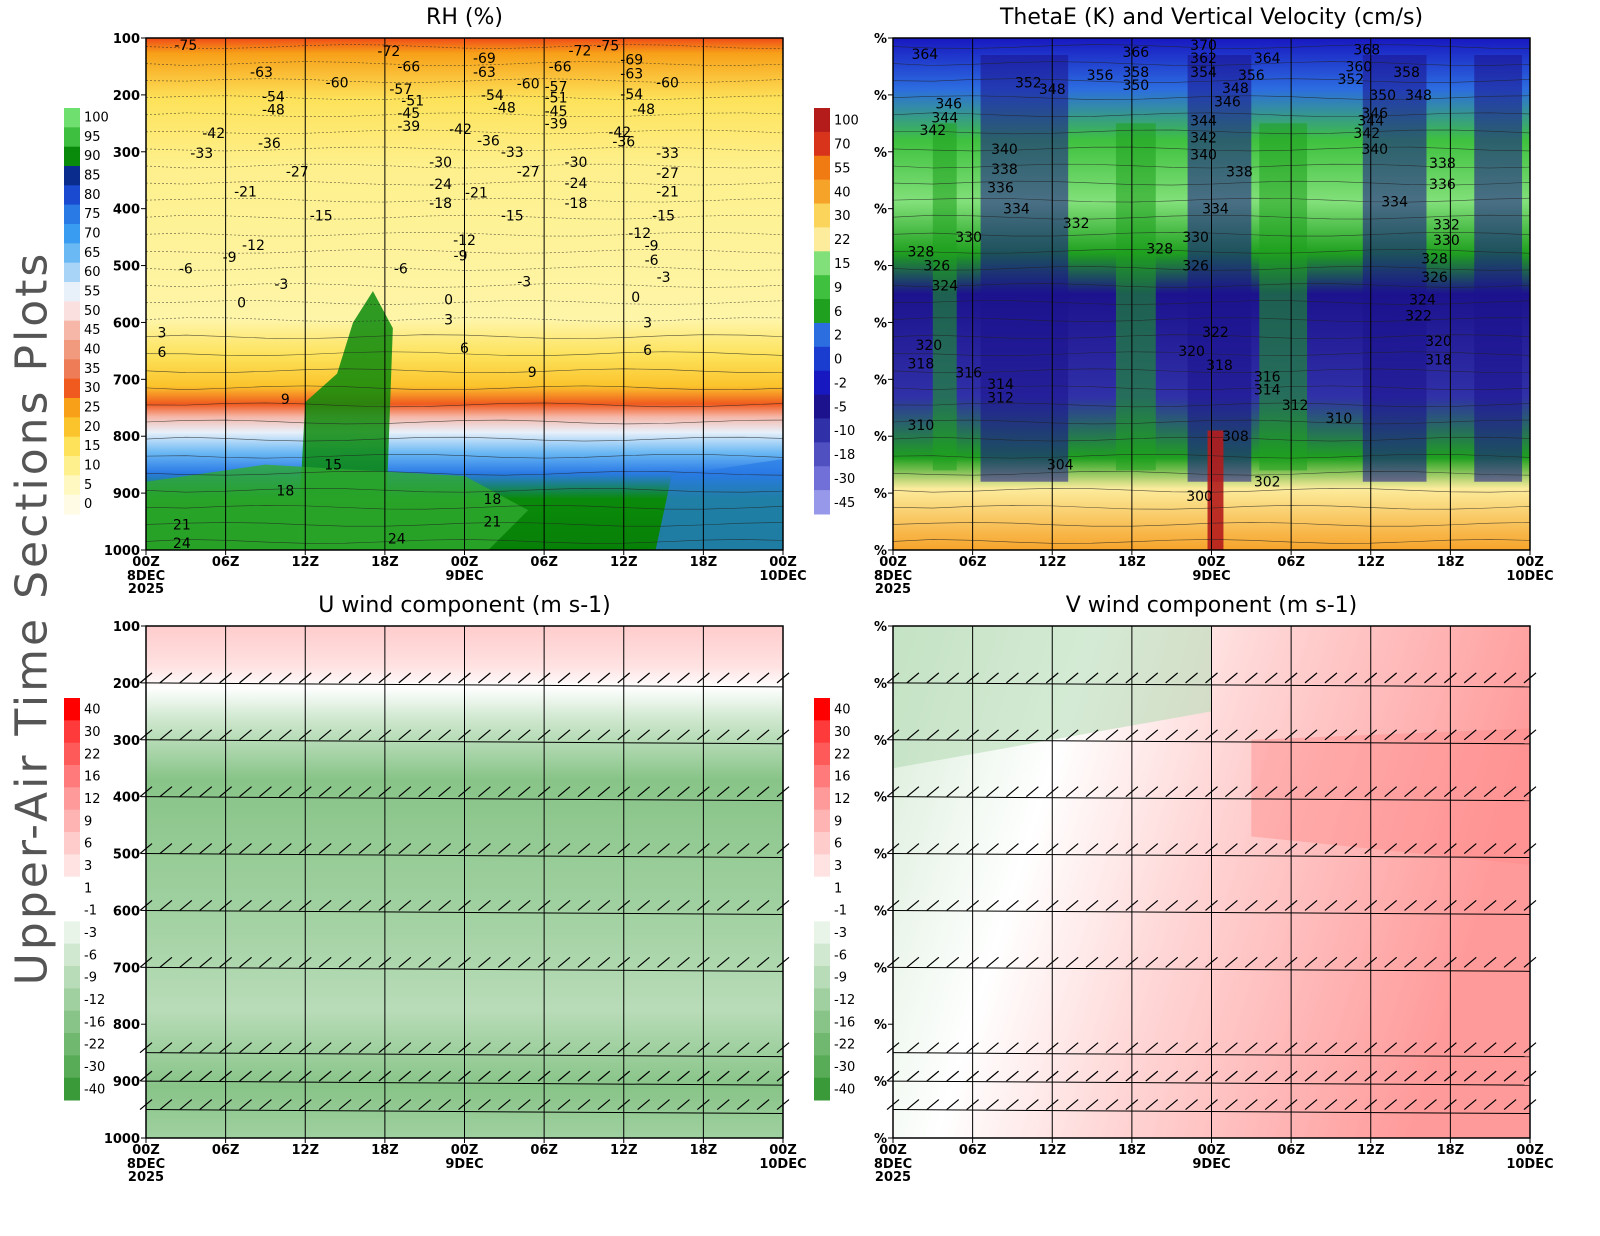 The image size is (1600, 1236). Describe the element at coordinates (1215, 333) in the screenshot. I see `contour-label: 322` at that location.